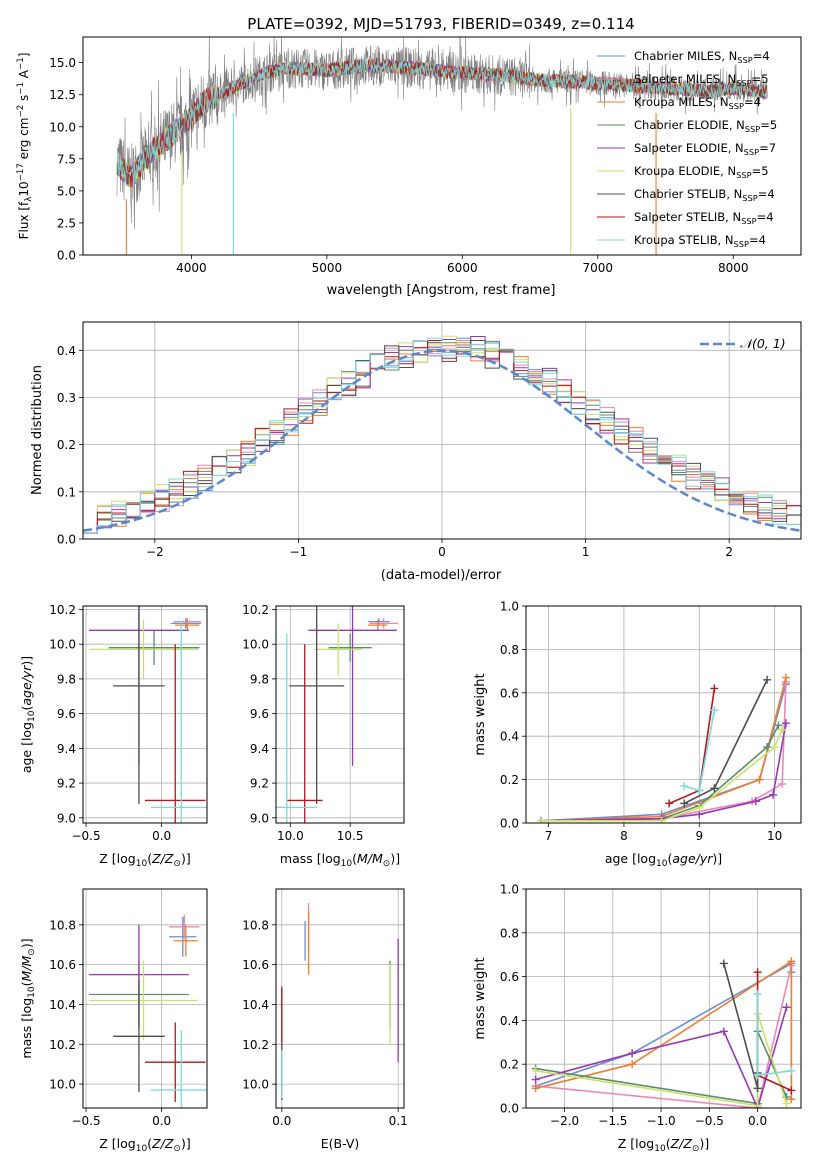 The width and height of the screenshot is (819, 1170). I want to click on x-axis-label: Z [log10(Z/Z⊙)], so click(144, 1145).